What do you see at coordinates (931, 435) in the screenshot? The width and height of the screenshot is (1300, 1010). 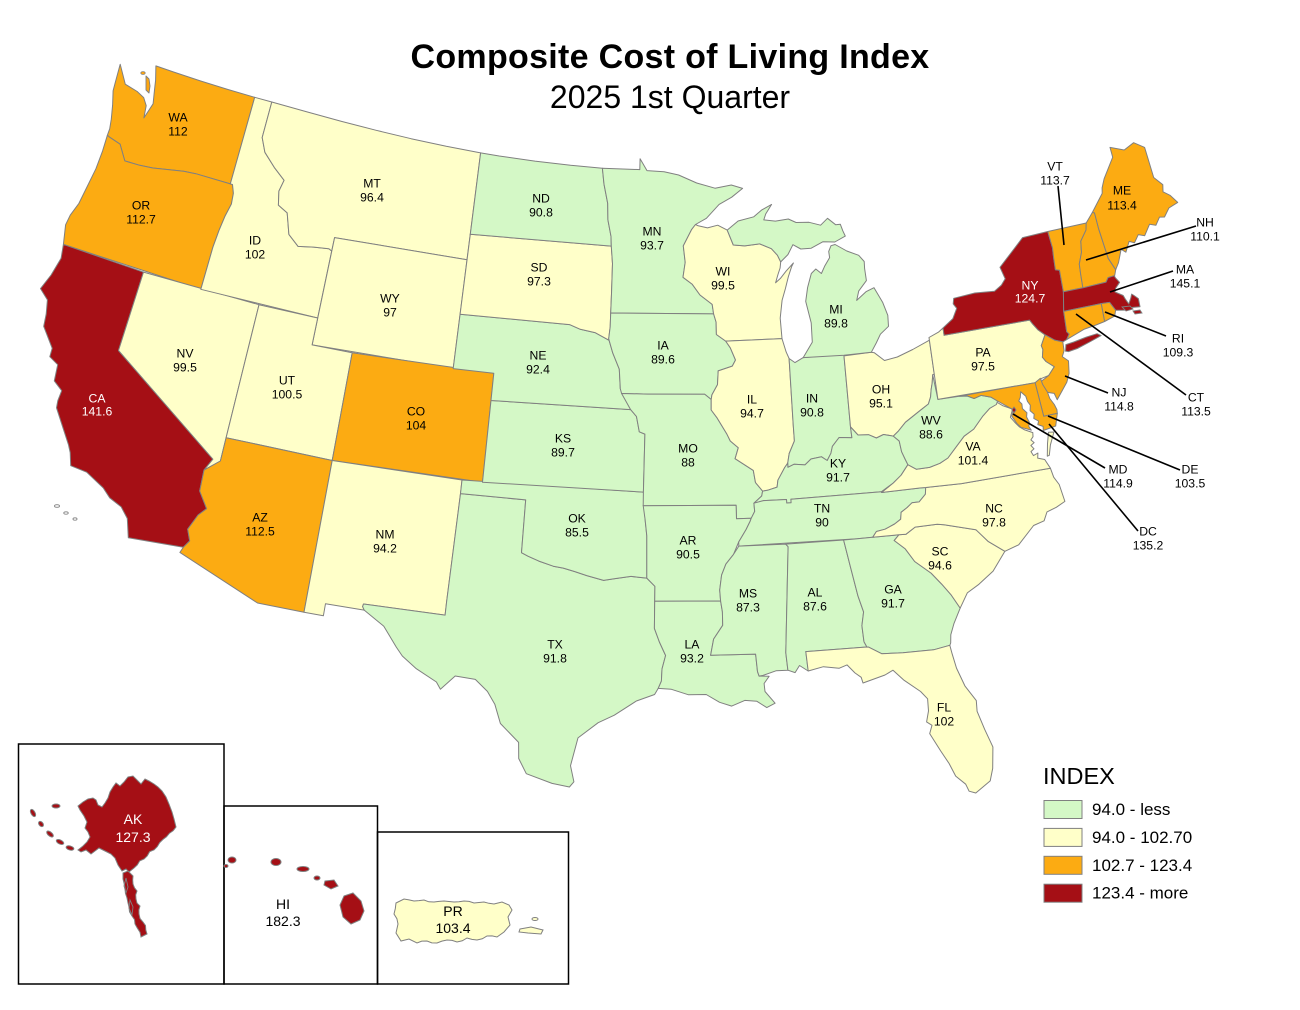 I see `svg-text: 88.6` at bounding box center [931, 435].